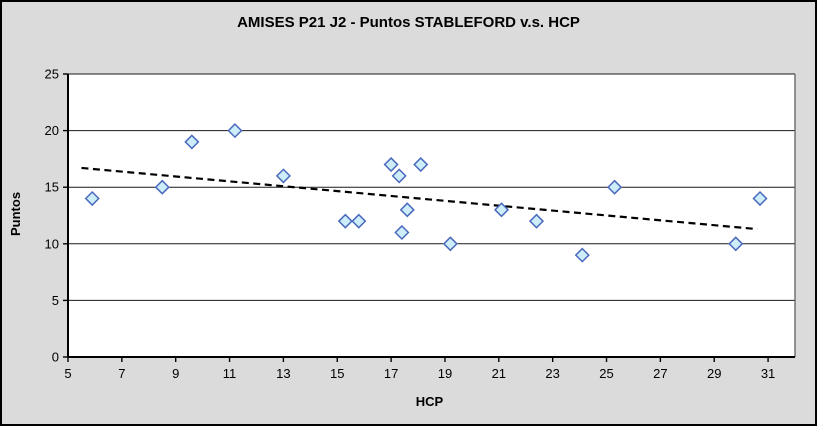 The height and width of the screenshot is (426, 817). Describe the element at coordinates (429, 401) in the screenshot. I see `x-axis-title: HCP` at that location.